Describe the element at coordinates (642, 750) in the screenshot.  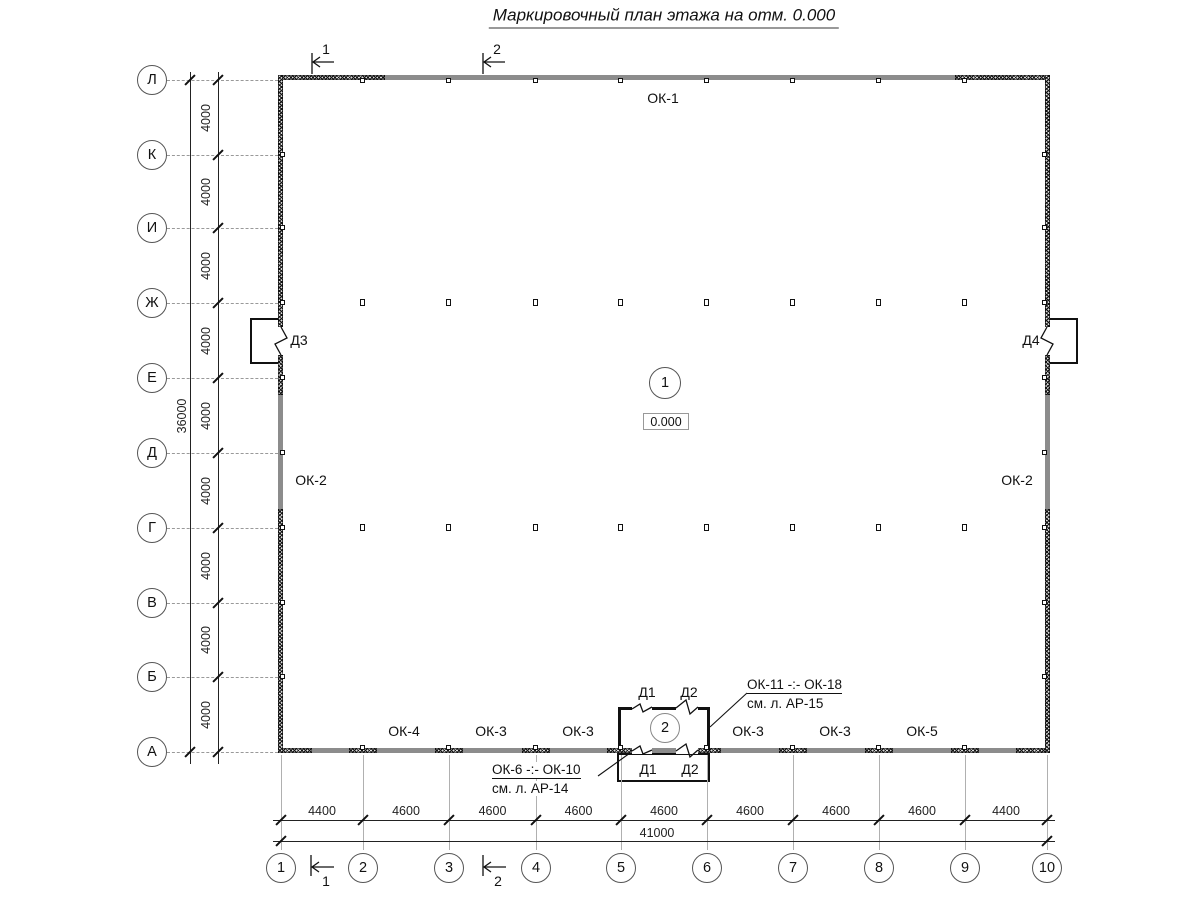
I see `door-opening-d1` at that location.